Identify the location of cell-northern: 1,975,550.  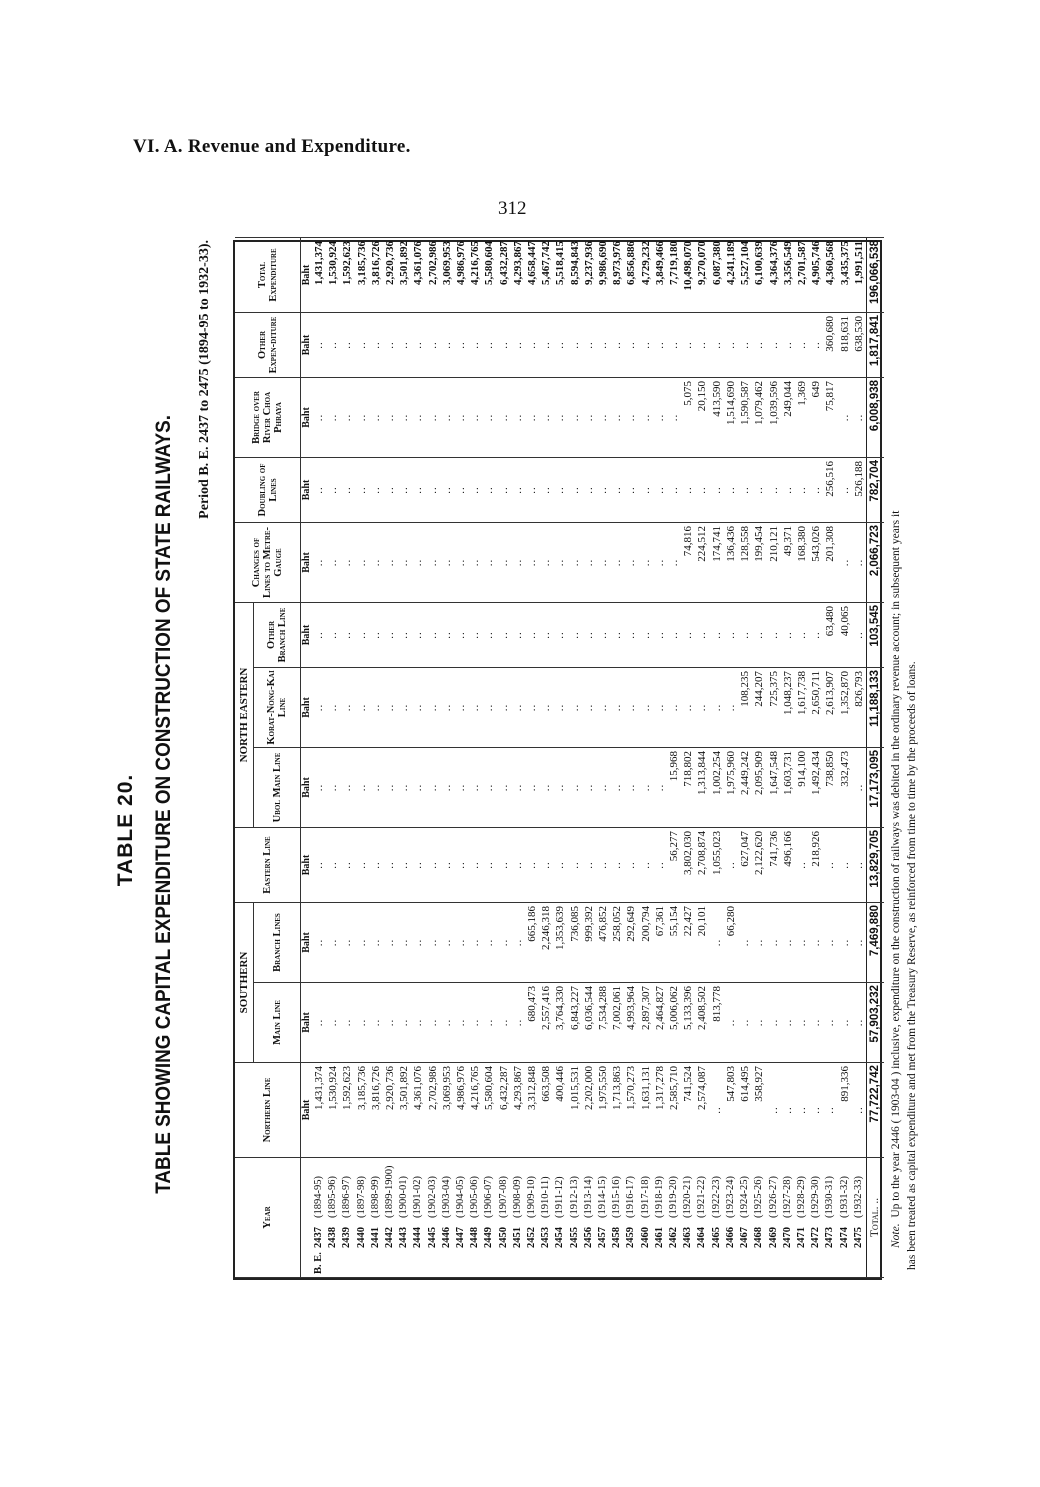
(603, 1110).